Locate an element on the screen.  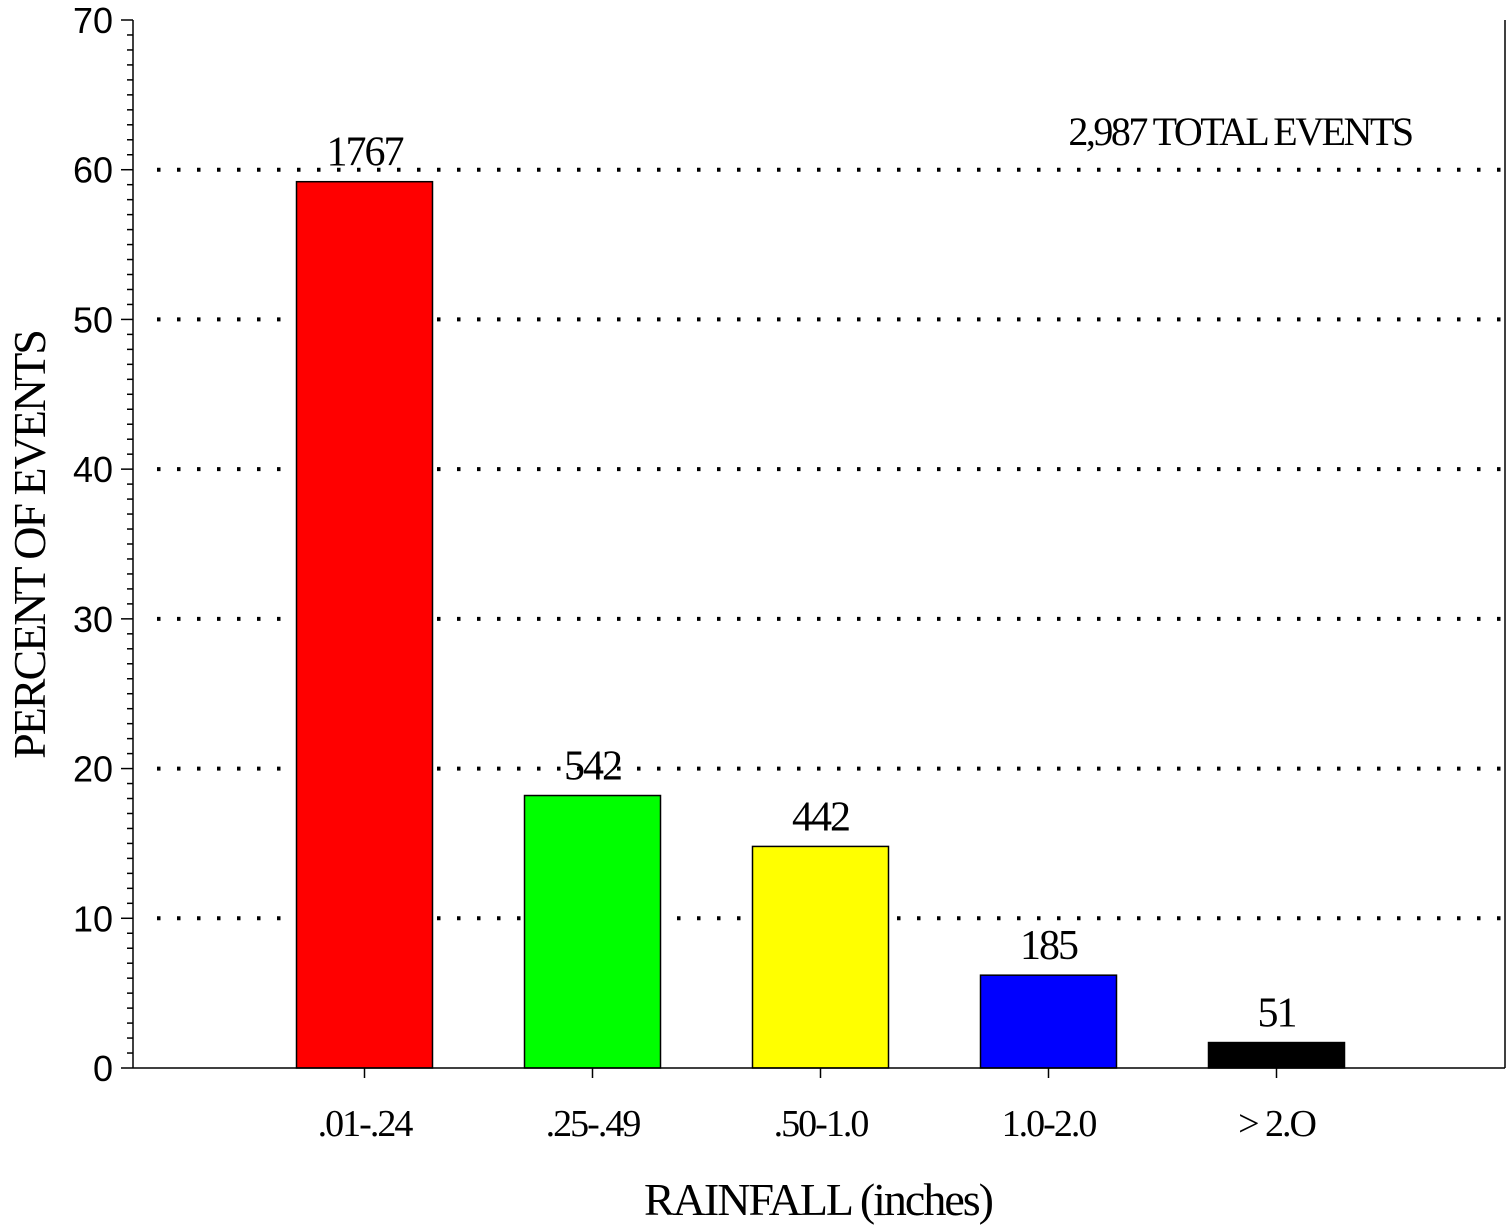
x-tick-label: 1.0-2.0 is located at coordinates (1049, 1124).